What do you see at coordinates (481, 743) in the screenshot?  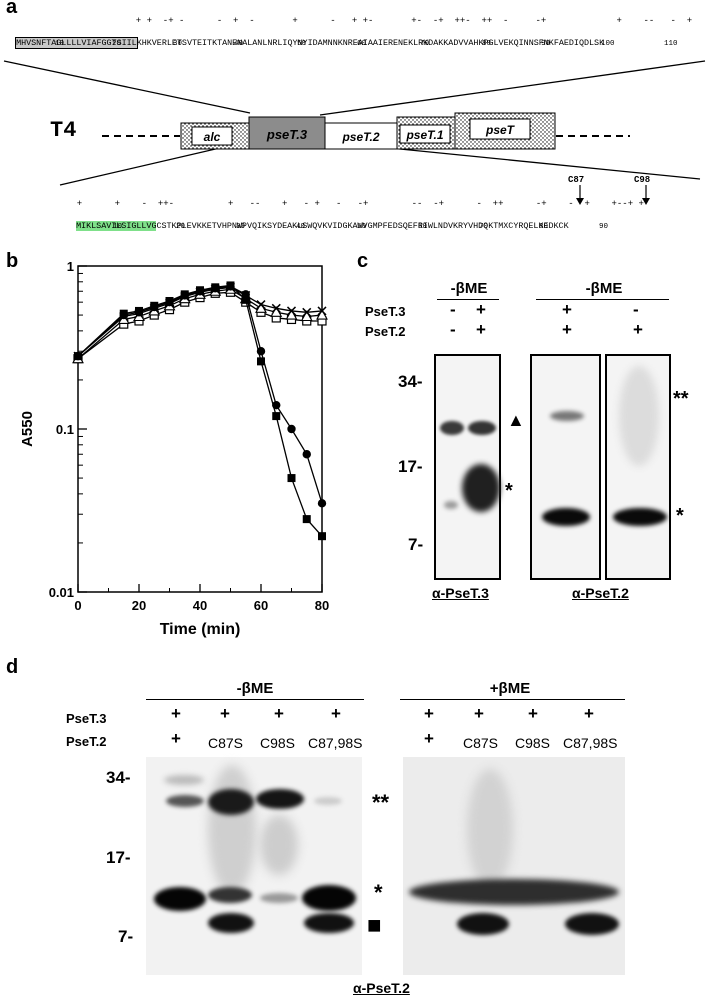 I see `lane-mut-d2-2: C87S` at bounding box center [481, 743].